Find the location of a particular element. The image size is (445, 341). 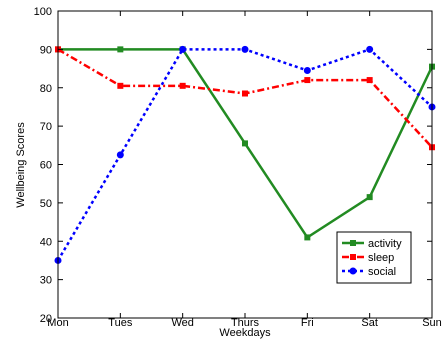

y-tick-label: 50 is located at coordinates (46, 204).